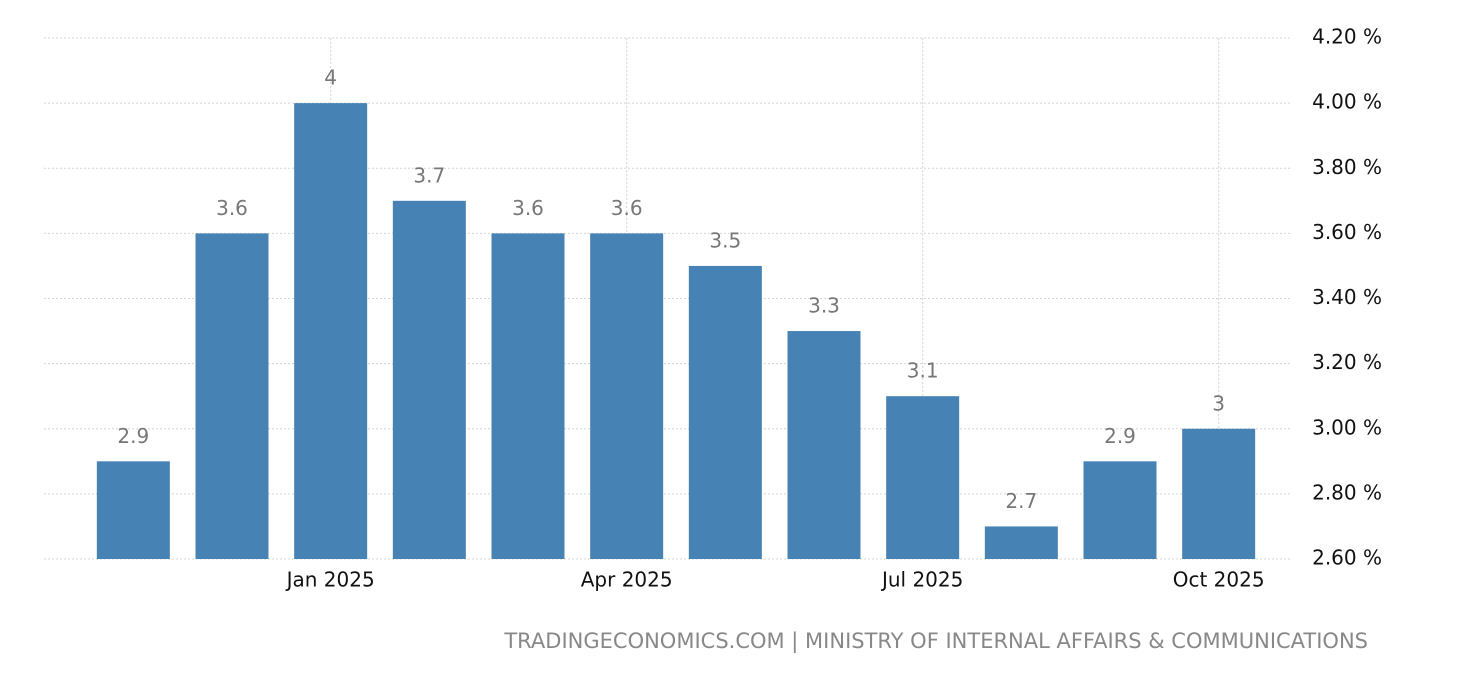 This screenshot has width=1460, height=680. Describe the element at coordinates (1021, 501) in the screenshot. I see `value-label: 2.7` at that location.